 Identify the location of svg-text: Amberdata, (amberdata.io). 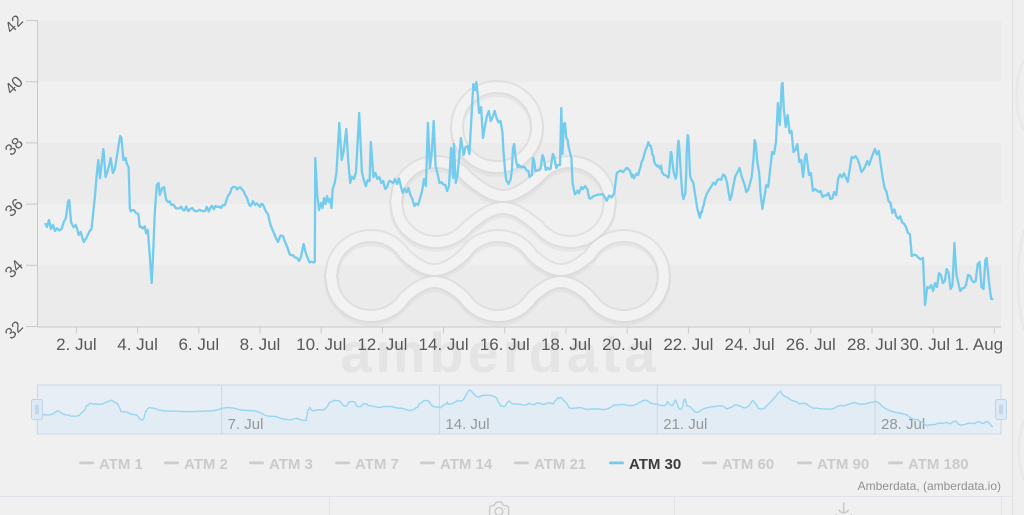
(929, 486).